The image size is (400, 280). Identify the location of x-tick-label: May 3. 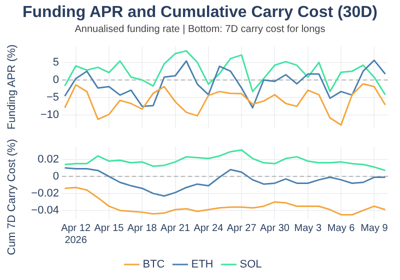
(308, 228).